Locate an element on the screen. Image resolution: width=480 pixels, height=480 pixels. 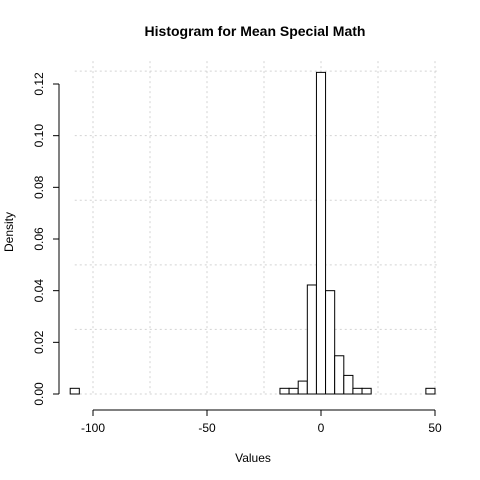
x-axis-label: Values is located at coordinates (253, 458).